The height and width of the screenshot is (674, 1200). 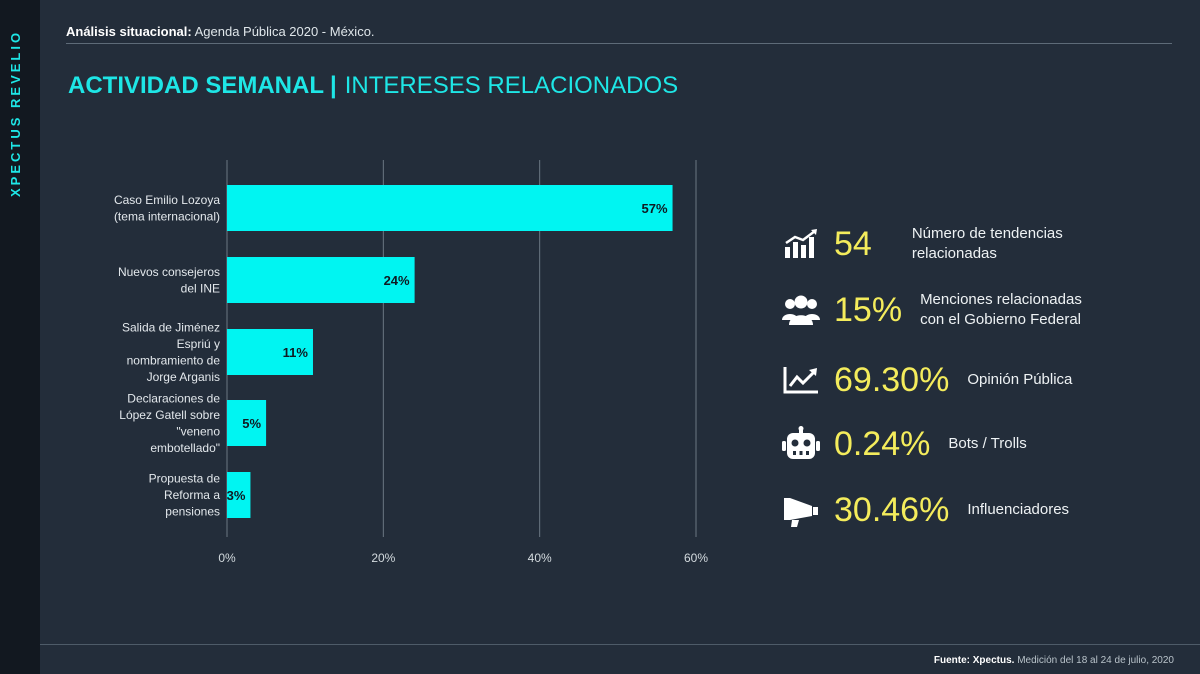 What do you see at coordinates (619, 43) in the screenshot?
I see `header-divider` at bounding box center [619, 43].